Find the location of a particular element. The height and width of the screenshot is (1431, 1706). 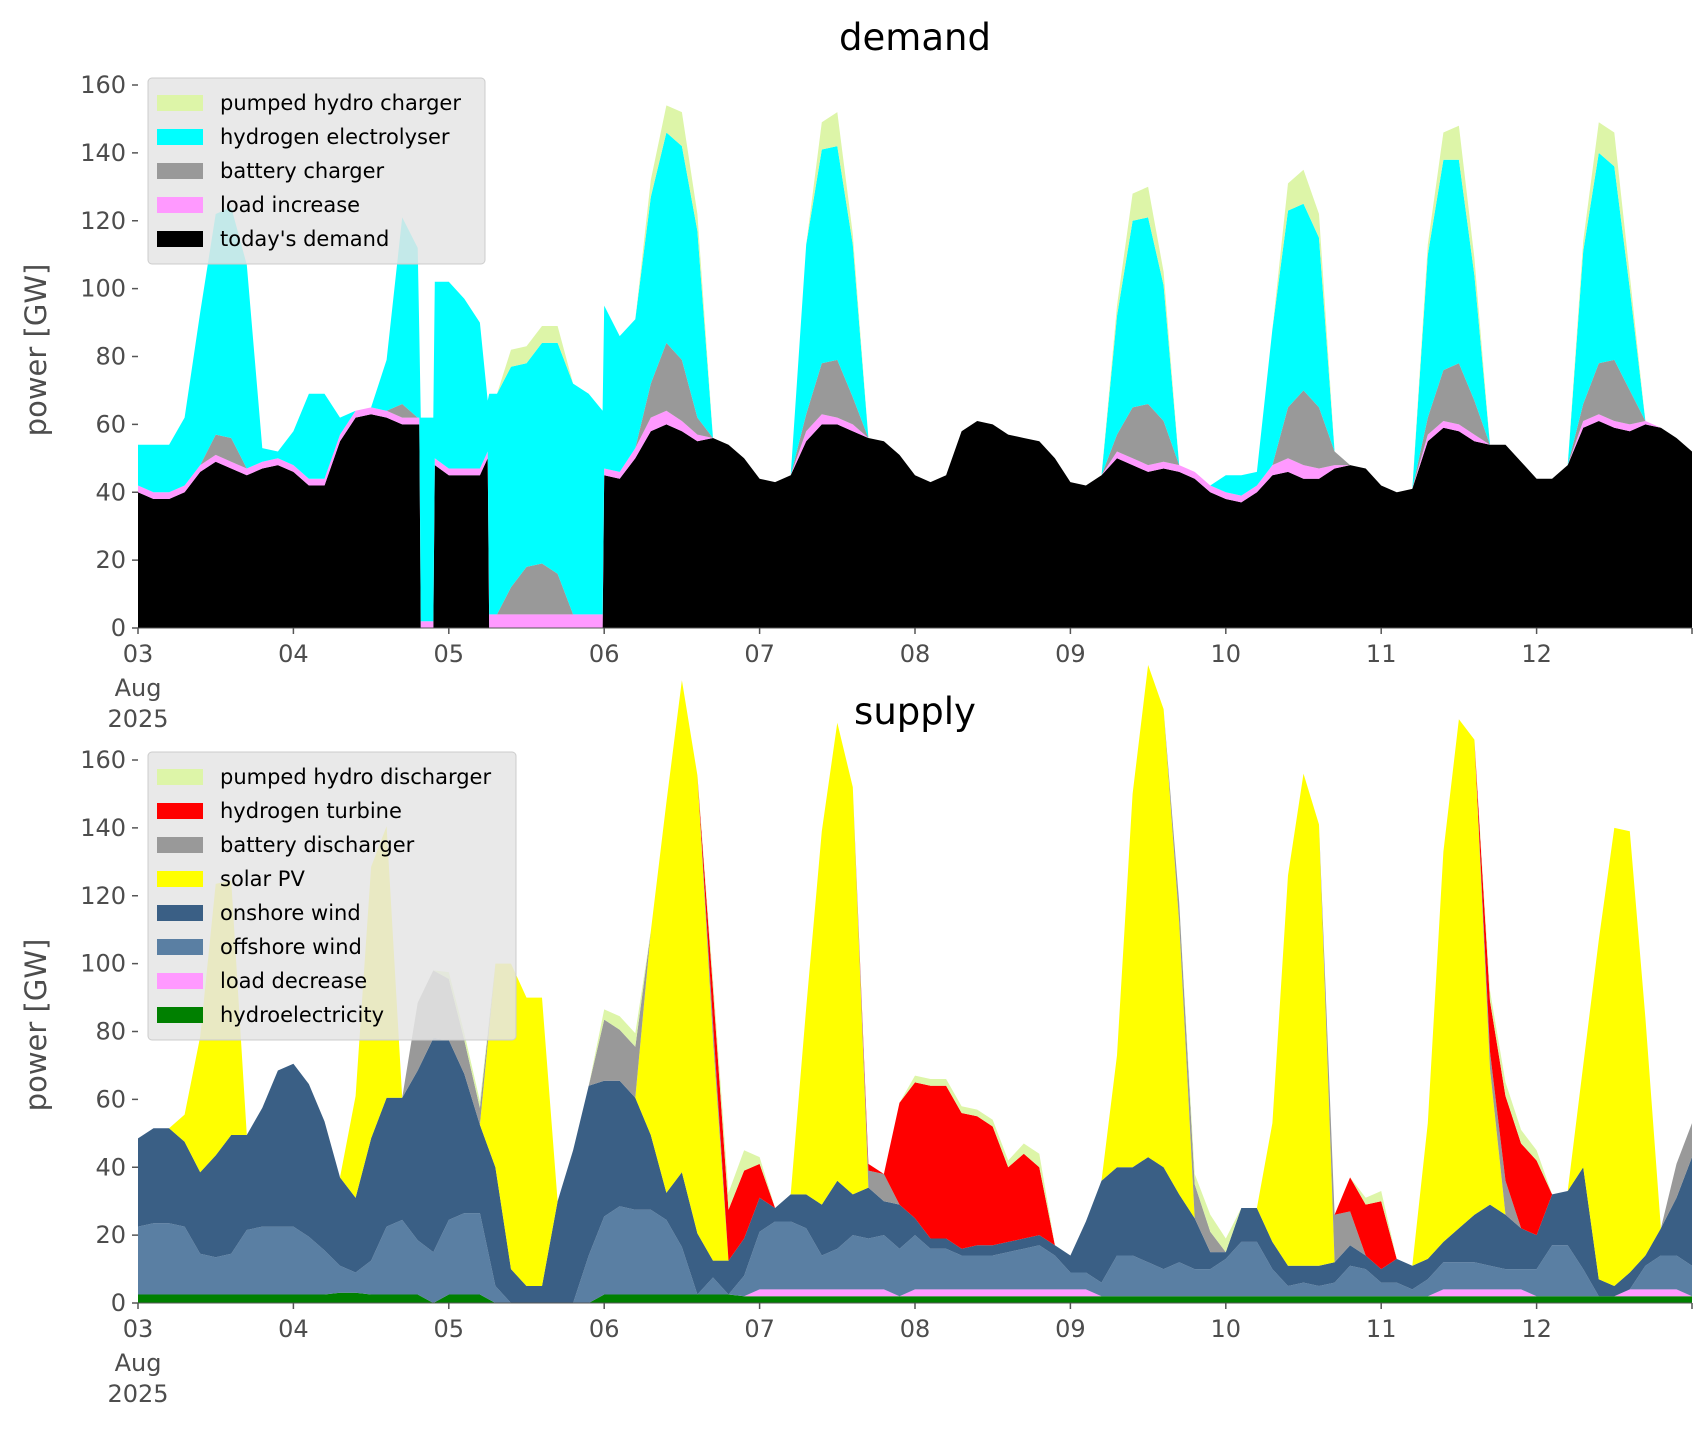

supply-area-load-decrease is located at coordinates (915, 1296).